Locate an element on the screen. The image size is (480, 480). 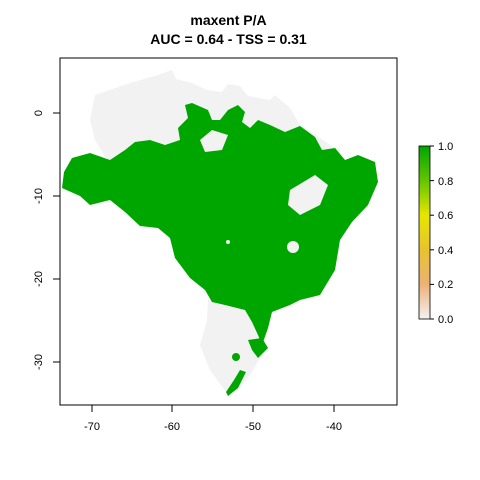
absent-hole-northeast is located at coordinates (308, 195).